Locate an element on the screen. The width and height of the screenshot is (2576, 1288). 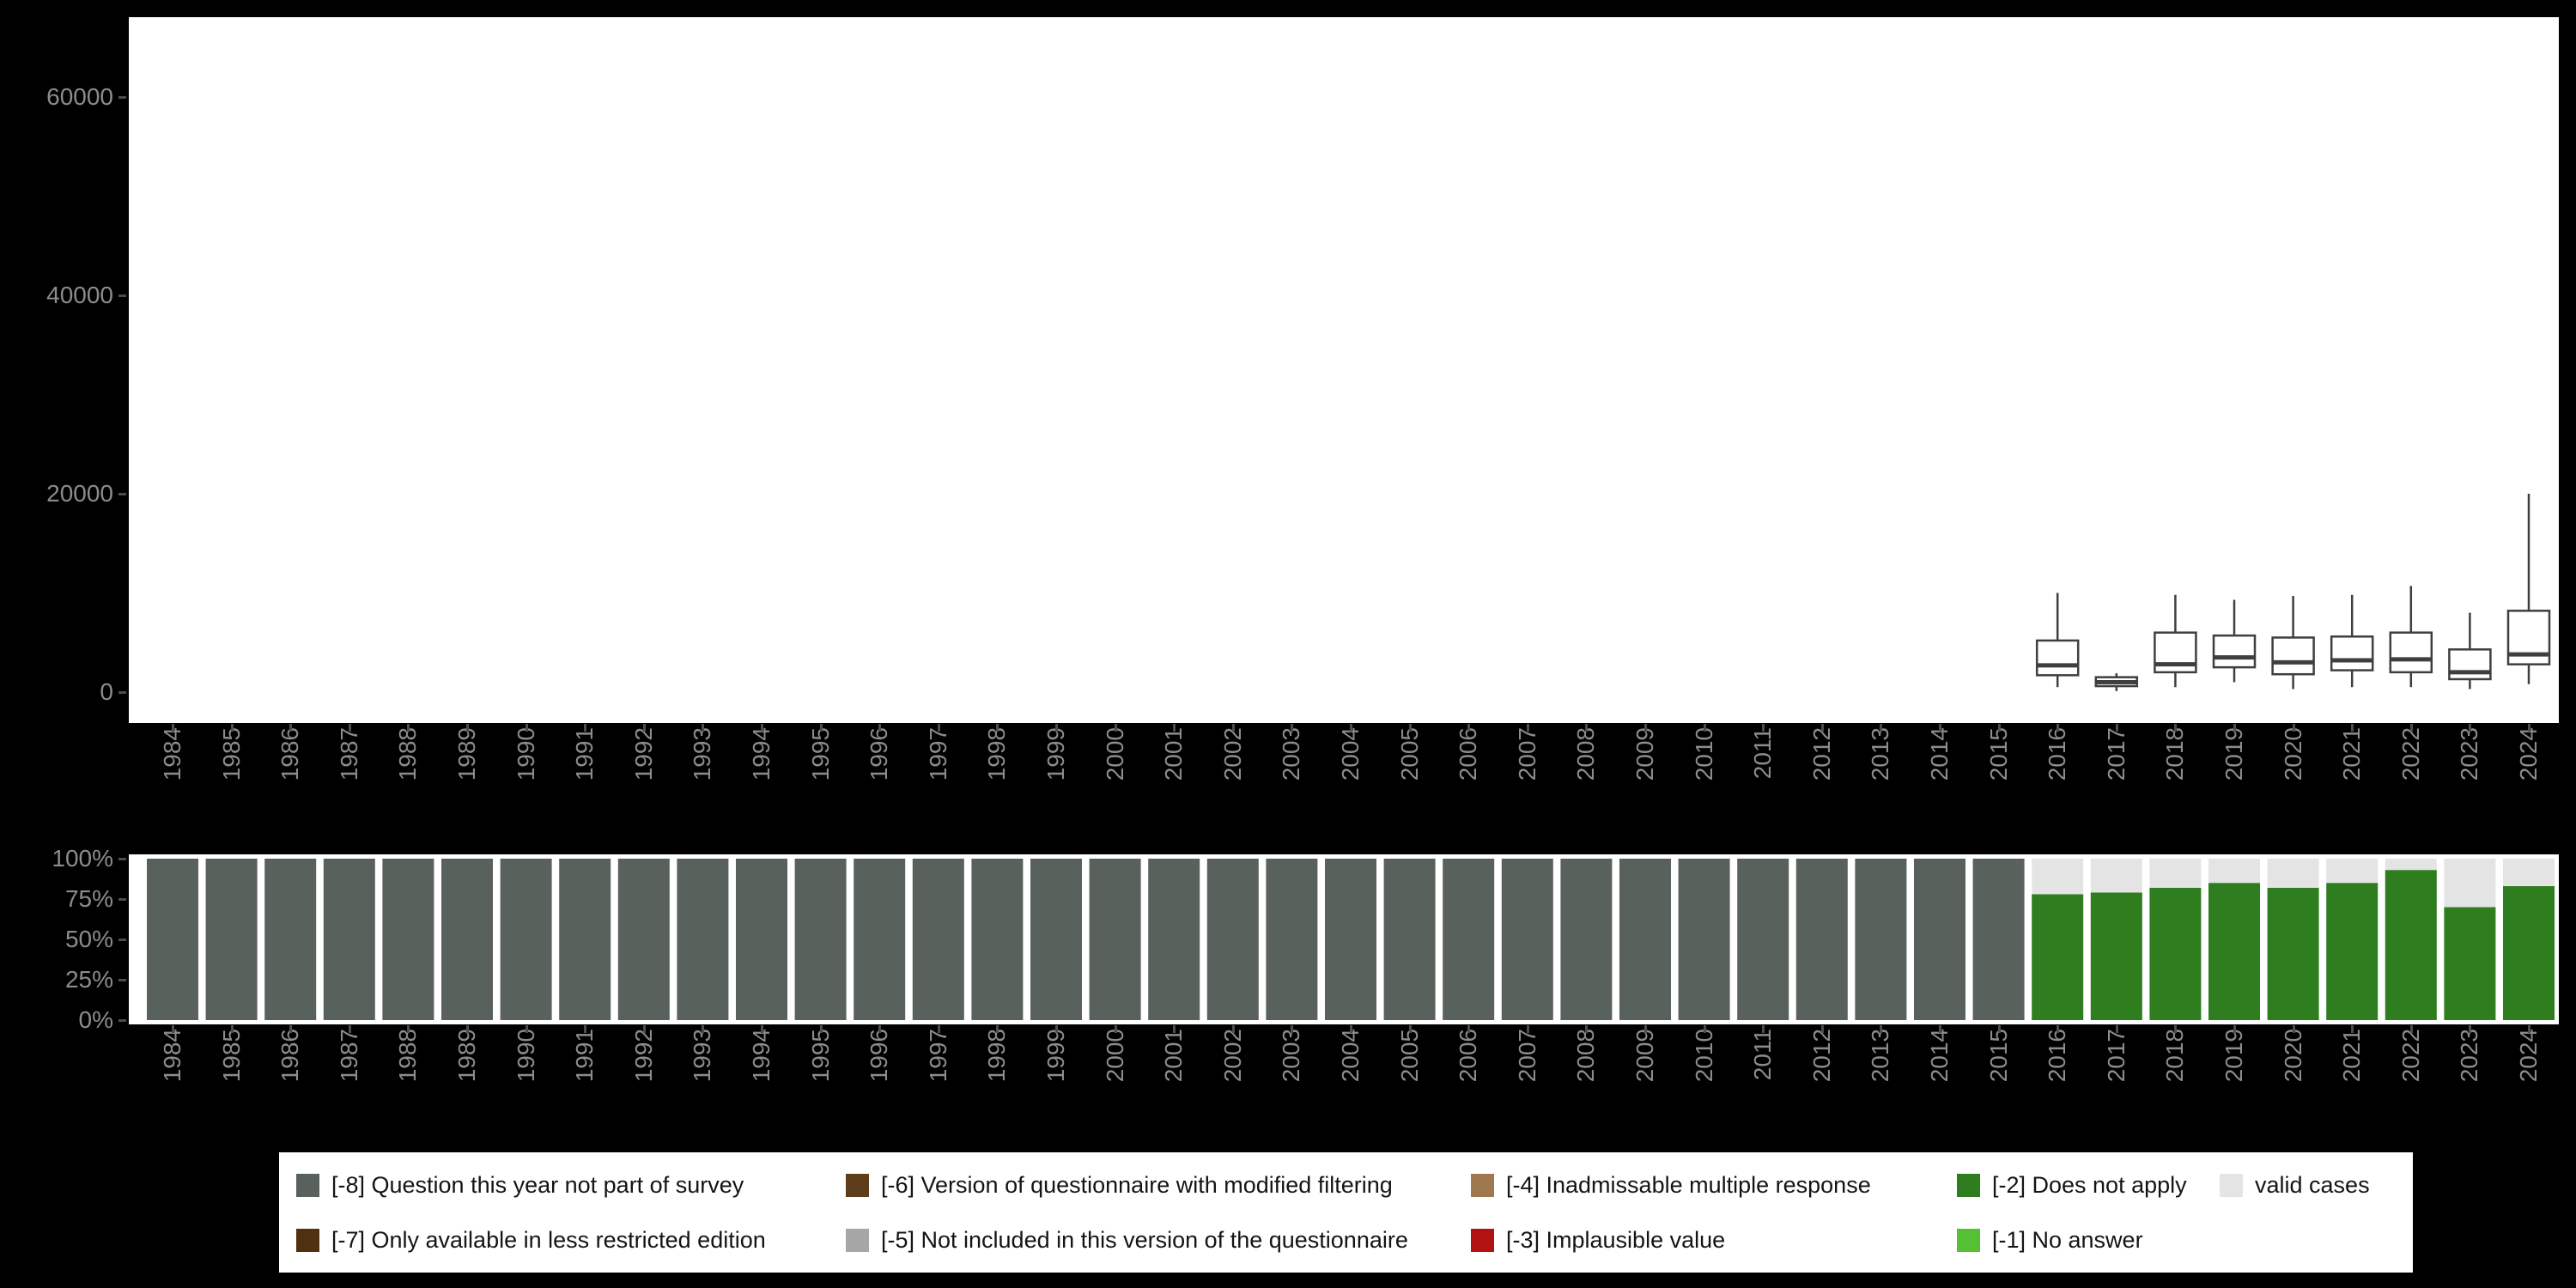
x-axis-year-label: 1984 is located at coordinates (172, 754).